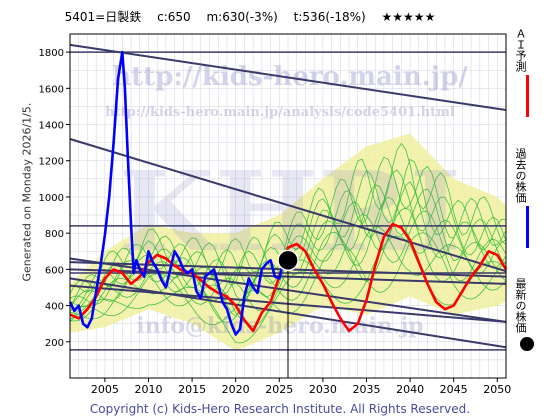  I want to click on x-tick-label: 2010, so click(148, 389).